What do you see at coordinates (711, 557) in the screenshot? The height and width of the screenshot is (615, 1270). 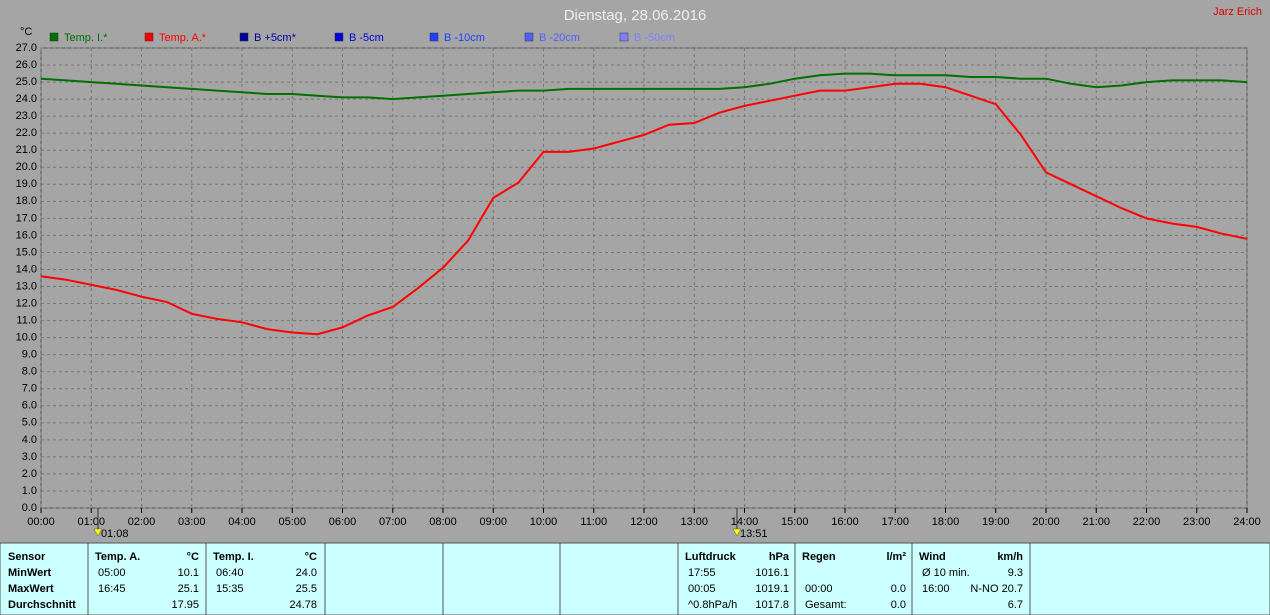 I see `stats-header: Luftdruck` at bounding box center [711, 557].